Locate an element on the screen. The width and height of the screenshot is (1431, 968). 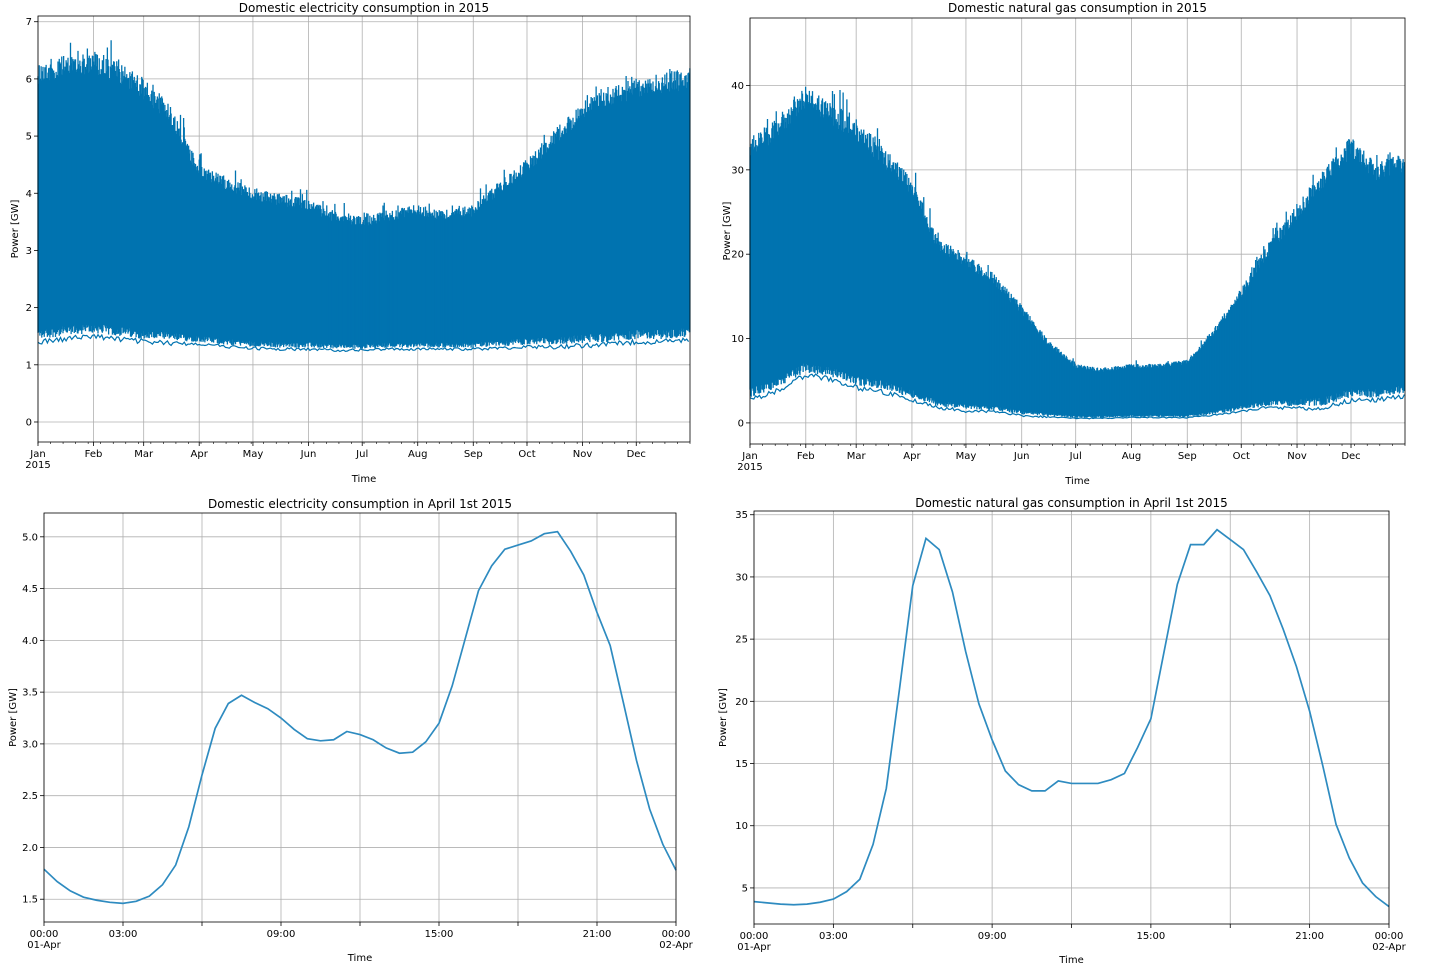
y-tick-label: 2.5 is located at coordinates (30, 796).